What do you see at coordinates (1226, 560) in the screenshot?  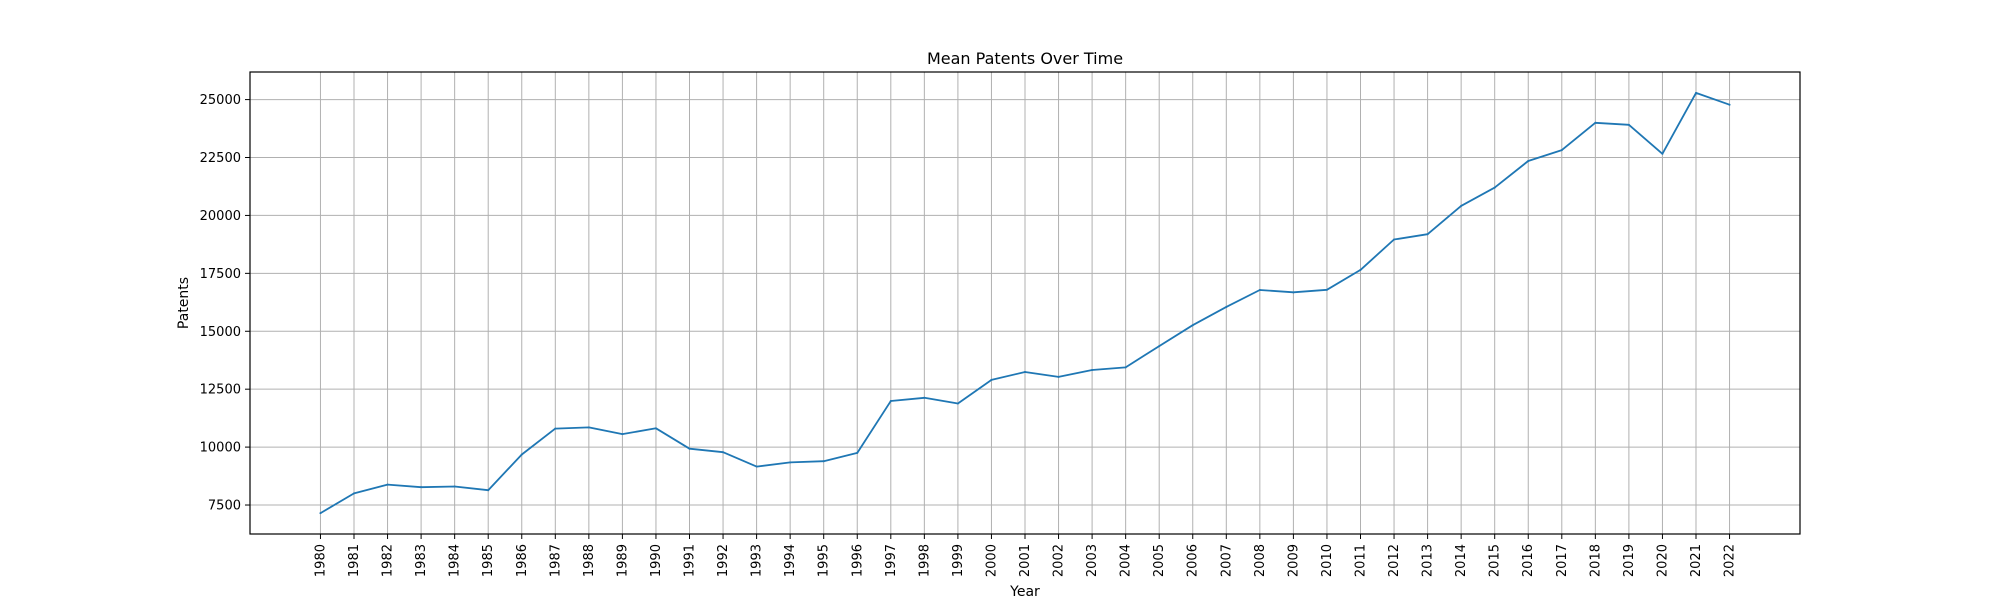 I see `x-tick-label: 2007` at bounding box center [1226, 560].